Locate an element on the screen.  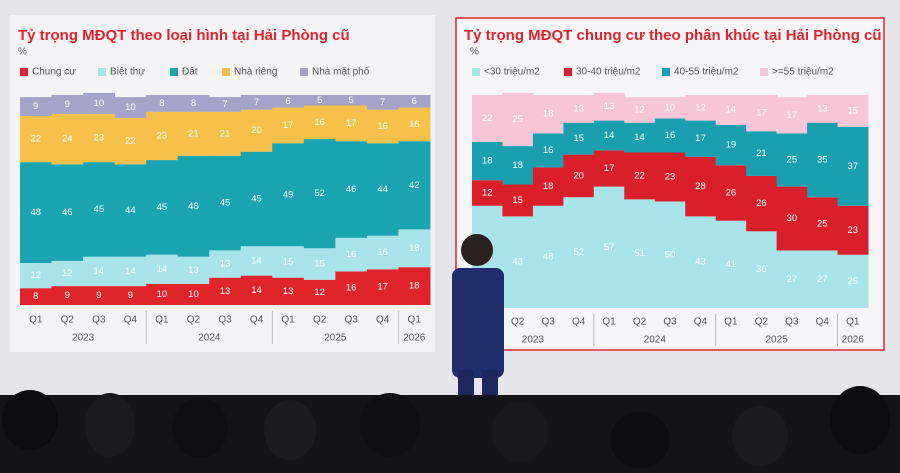
value-label: 21 is located at coordinates (225, 133).